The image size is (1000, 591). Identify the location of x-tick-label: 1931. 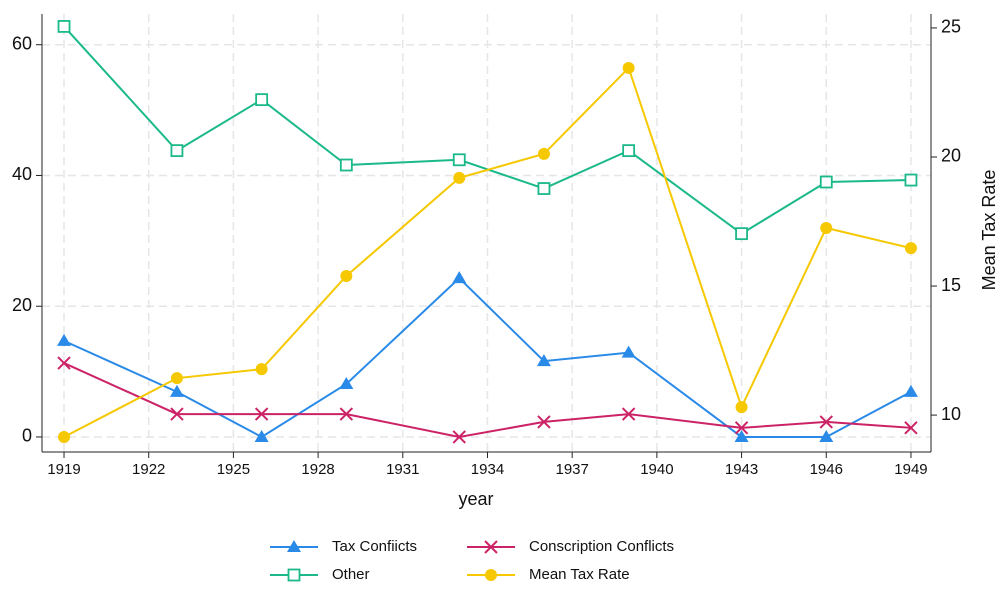
(402, 469).